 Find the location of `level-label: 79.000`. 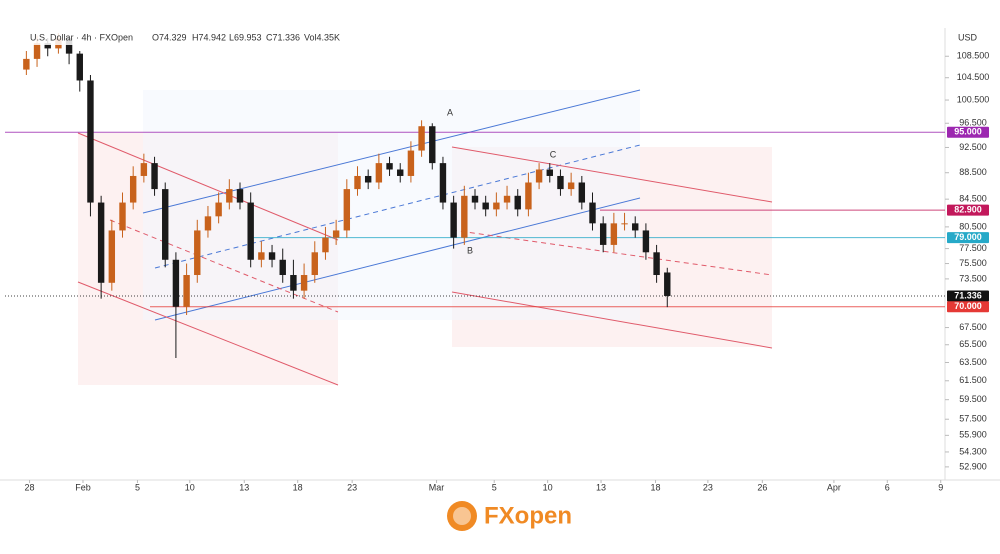

level-label: 79.000 is located at coordinates (968, 237).